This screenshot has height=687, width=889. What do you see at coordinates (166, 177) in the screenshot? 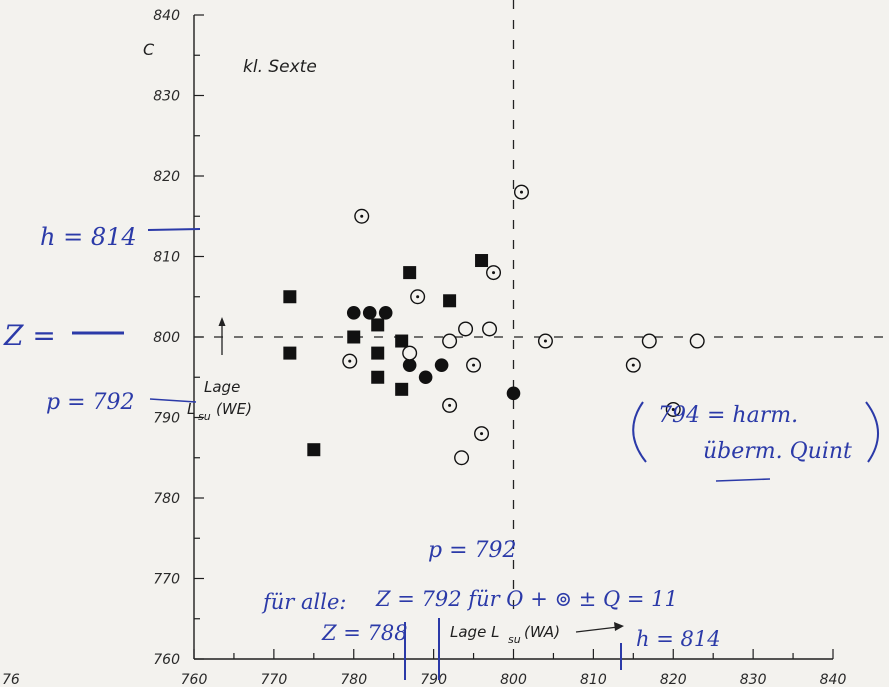
I see `y-tick-label: 820` at bounding box center [166, 177].